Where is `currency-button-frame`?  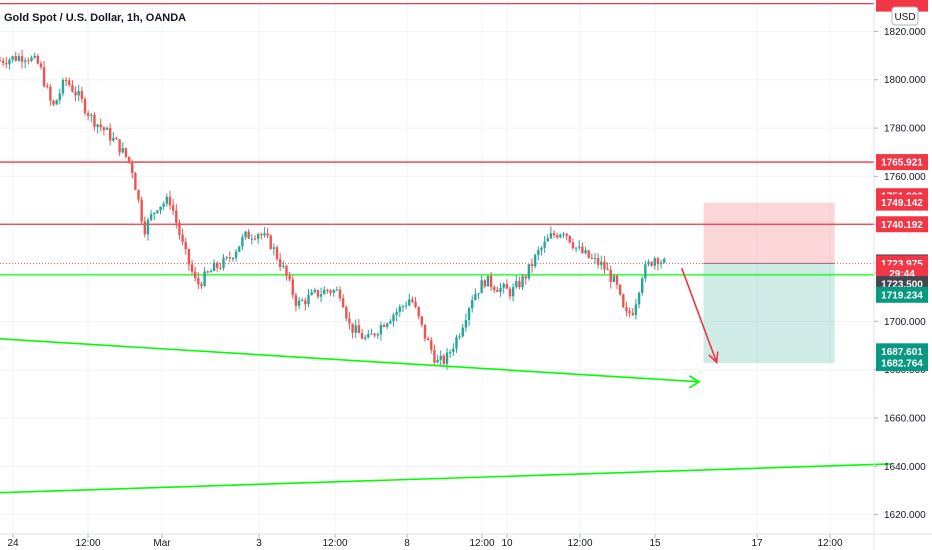
currency-button-frame is located at coordinates (905, 16).